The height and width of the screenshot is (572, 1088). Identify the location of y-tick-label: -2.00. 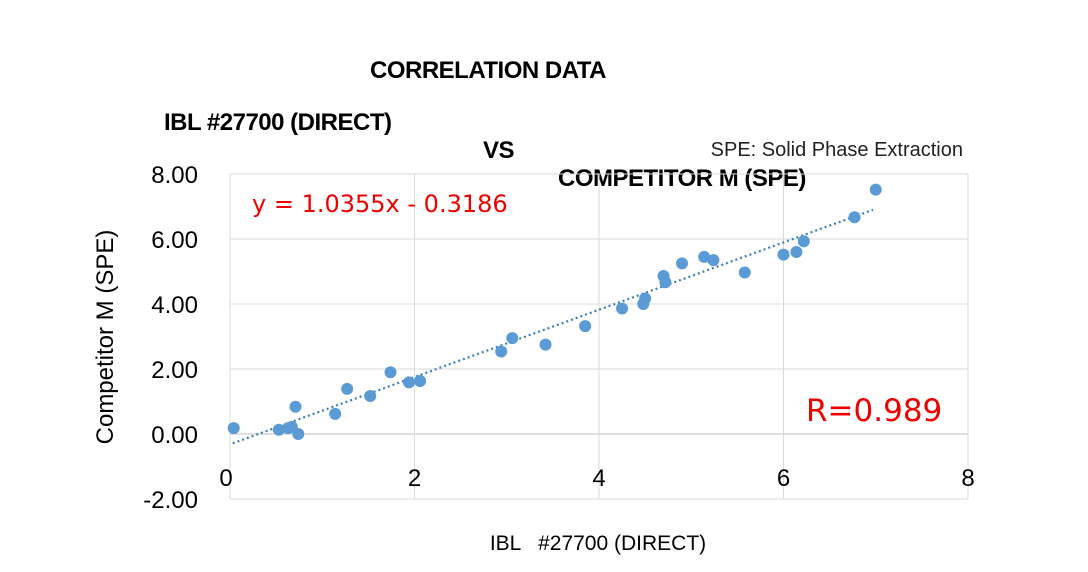
(170, 500).